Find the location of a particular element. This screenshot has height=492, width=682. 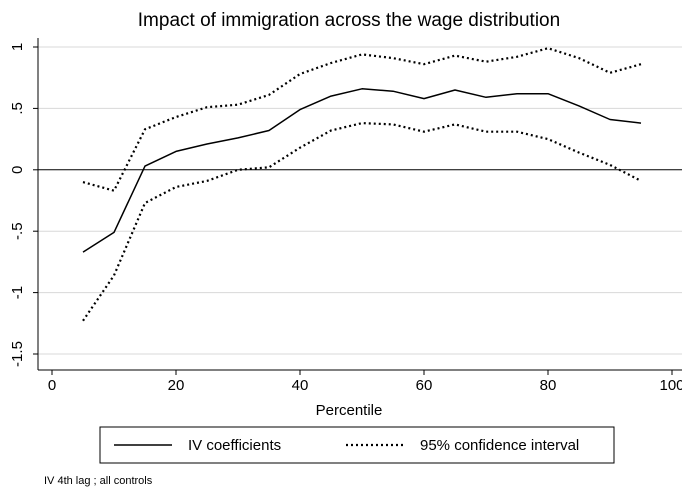

y-tick-label-3: 0 is located at coordinates (17, 170).